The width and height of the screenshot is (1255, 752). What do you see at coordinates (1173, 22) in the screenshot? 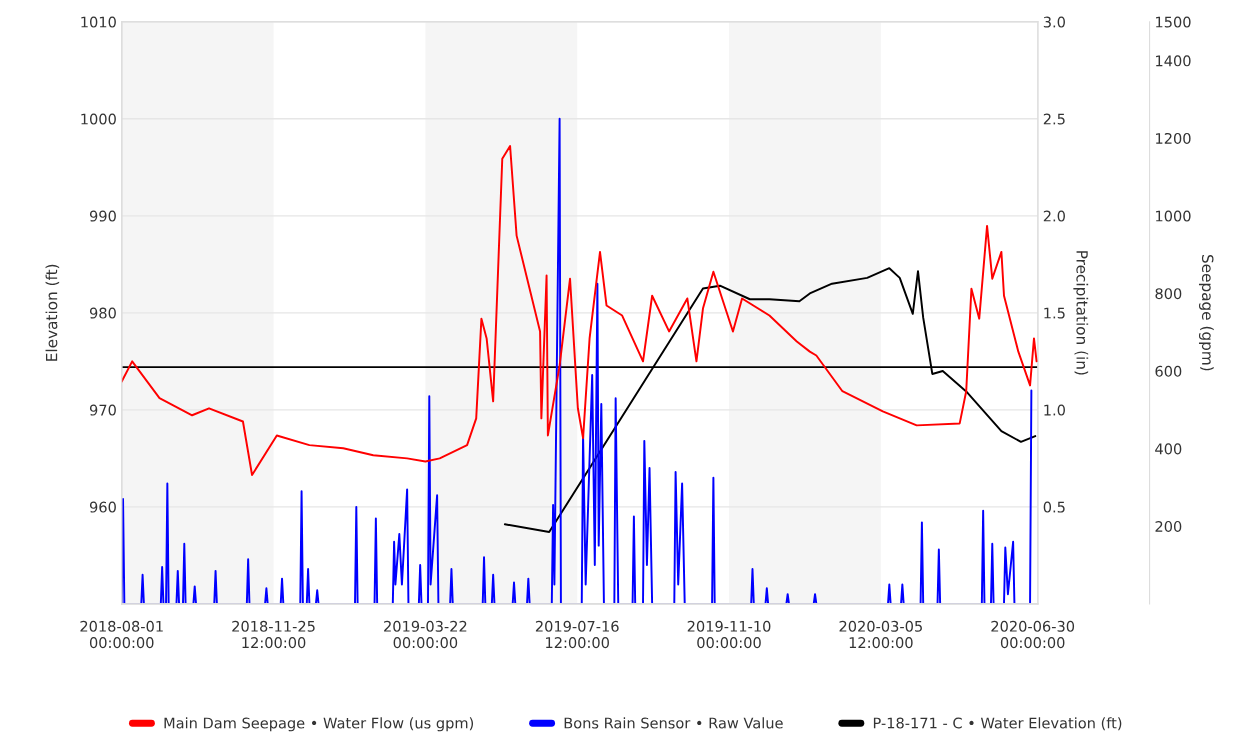
I see `y3-tick-label: 1500` at bounding box center [1173, 22].